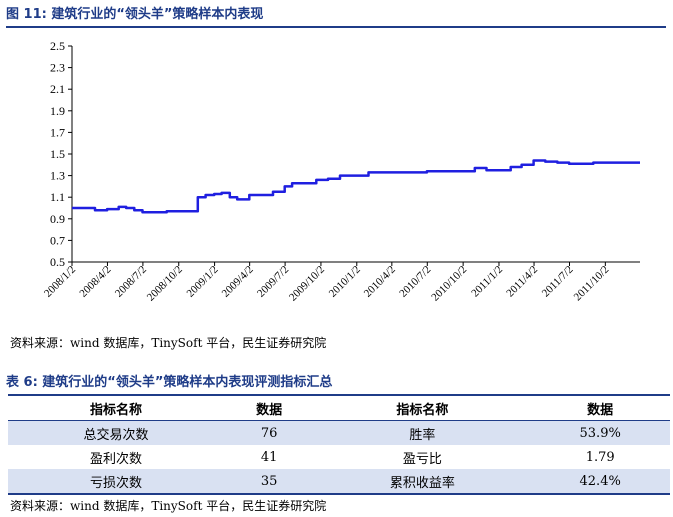 The height and width of the screenshot is (517, 673). Describe the element at coordinates (135, 14) in the screenshot. I see `figure-title: 图 11: 建筑行业的“领头羊”策略样本内表现` at that location.